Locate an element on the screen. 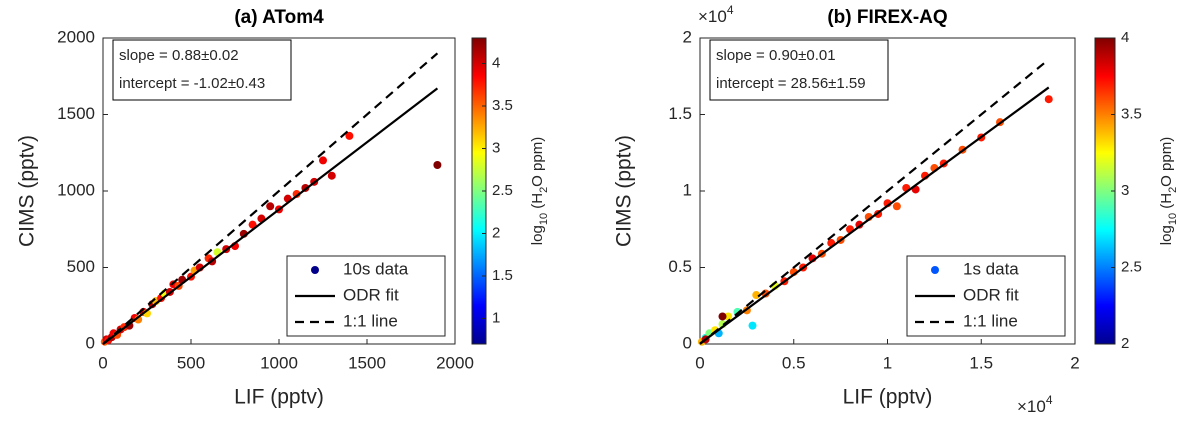  annotation: intercept = 28.56±1.59 is located at coordinates (791, 83).